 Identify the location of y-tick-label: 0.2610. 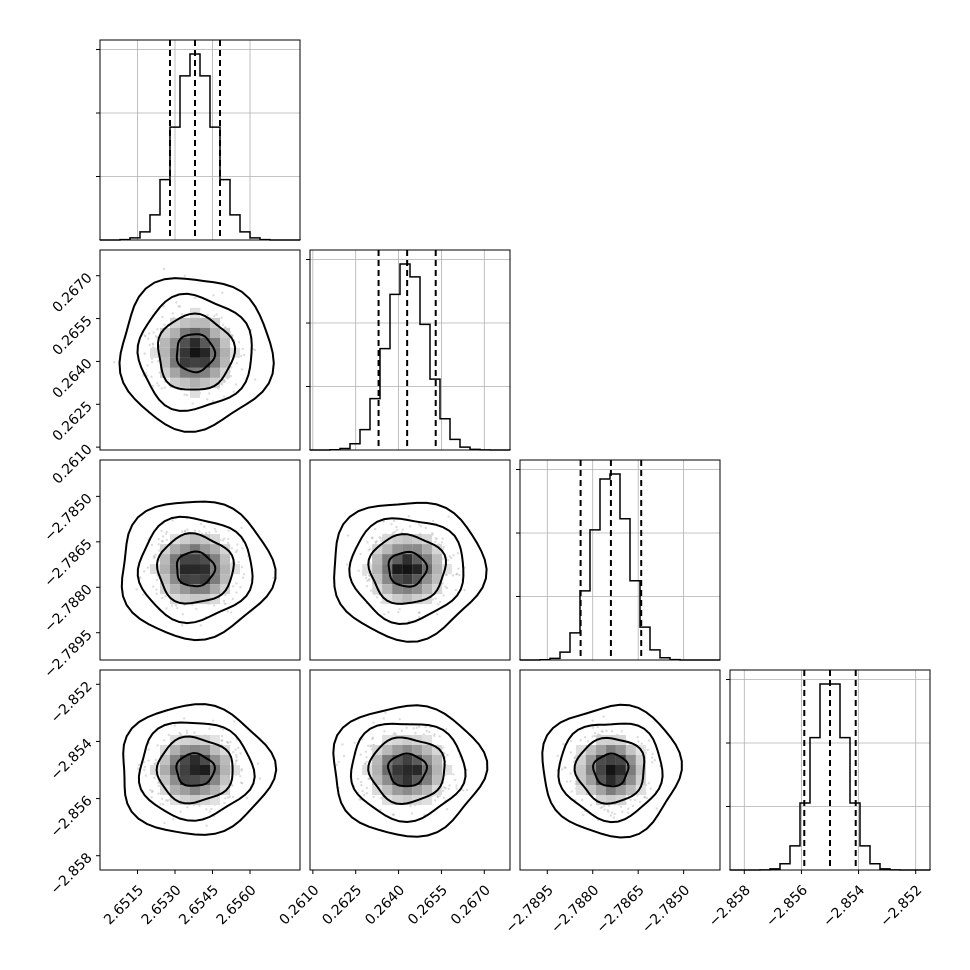
(73, 464).